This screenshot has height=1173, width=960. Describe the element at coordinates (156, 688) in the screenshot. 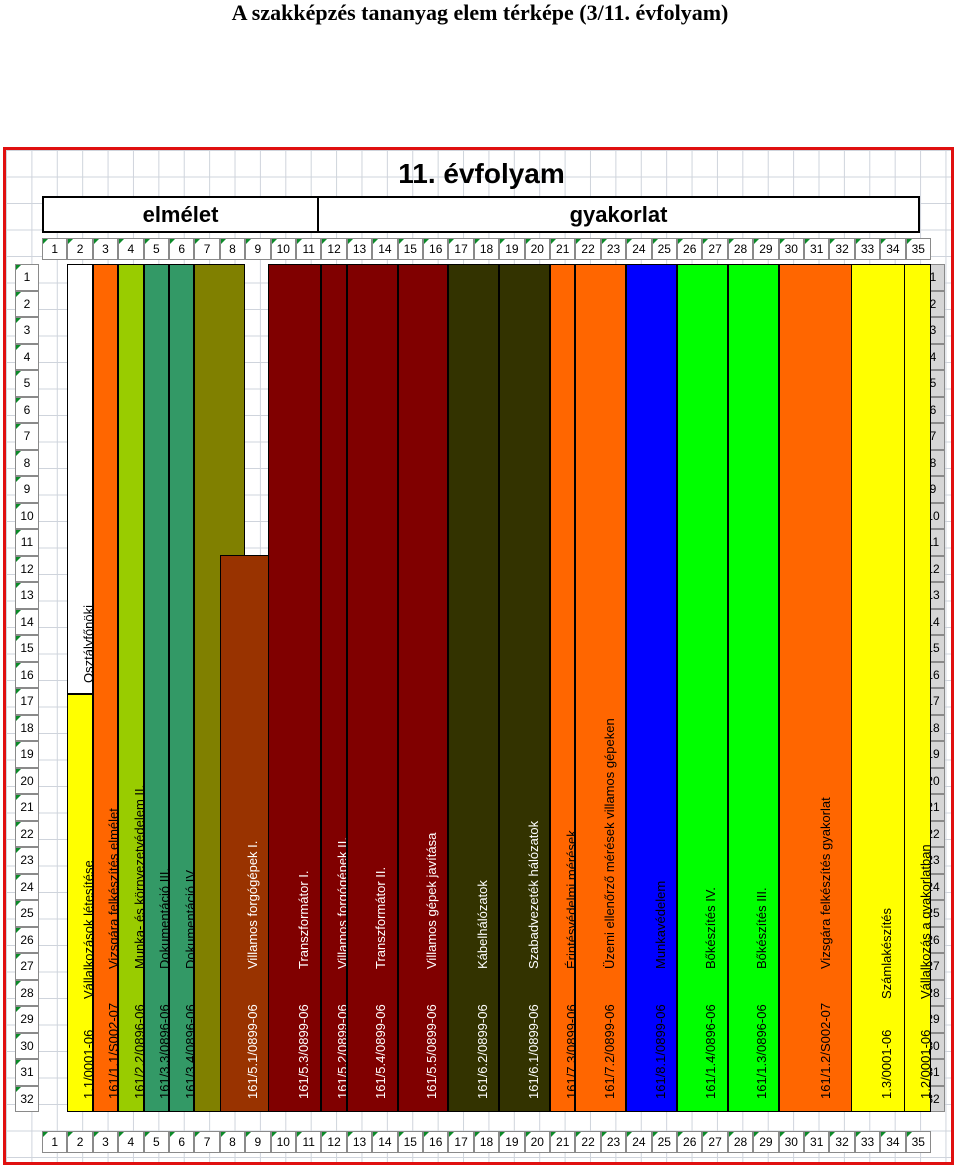

I see `subject-block-dok3: 161/3.3/0896-06 Dokumentáció III.` at that location.